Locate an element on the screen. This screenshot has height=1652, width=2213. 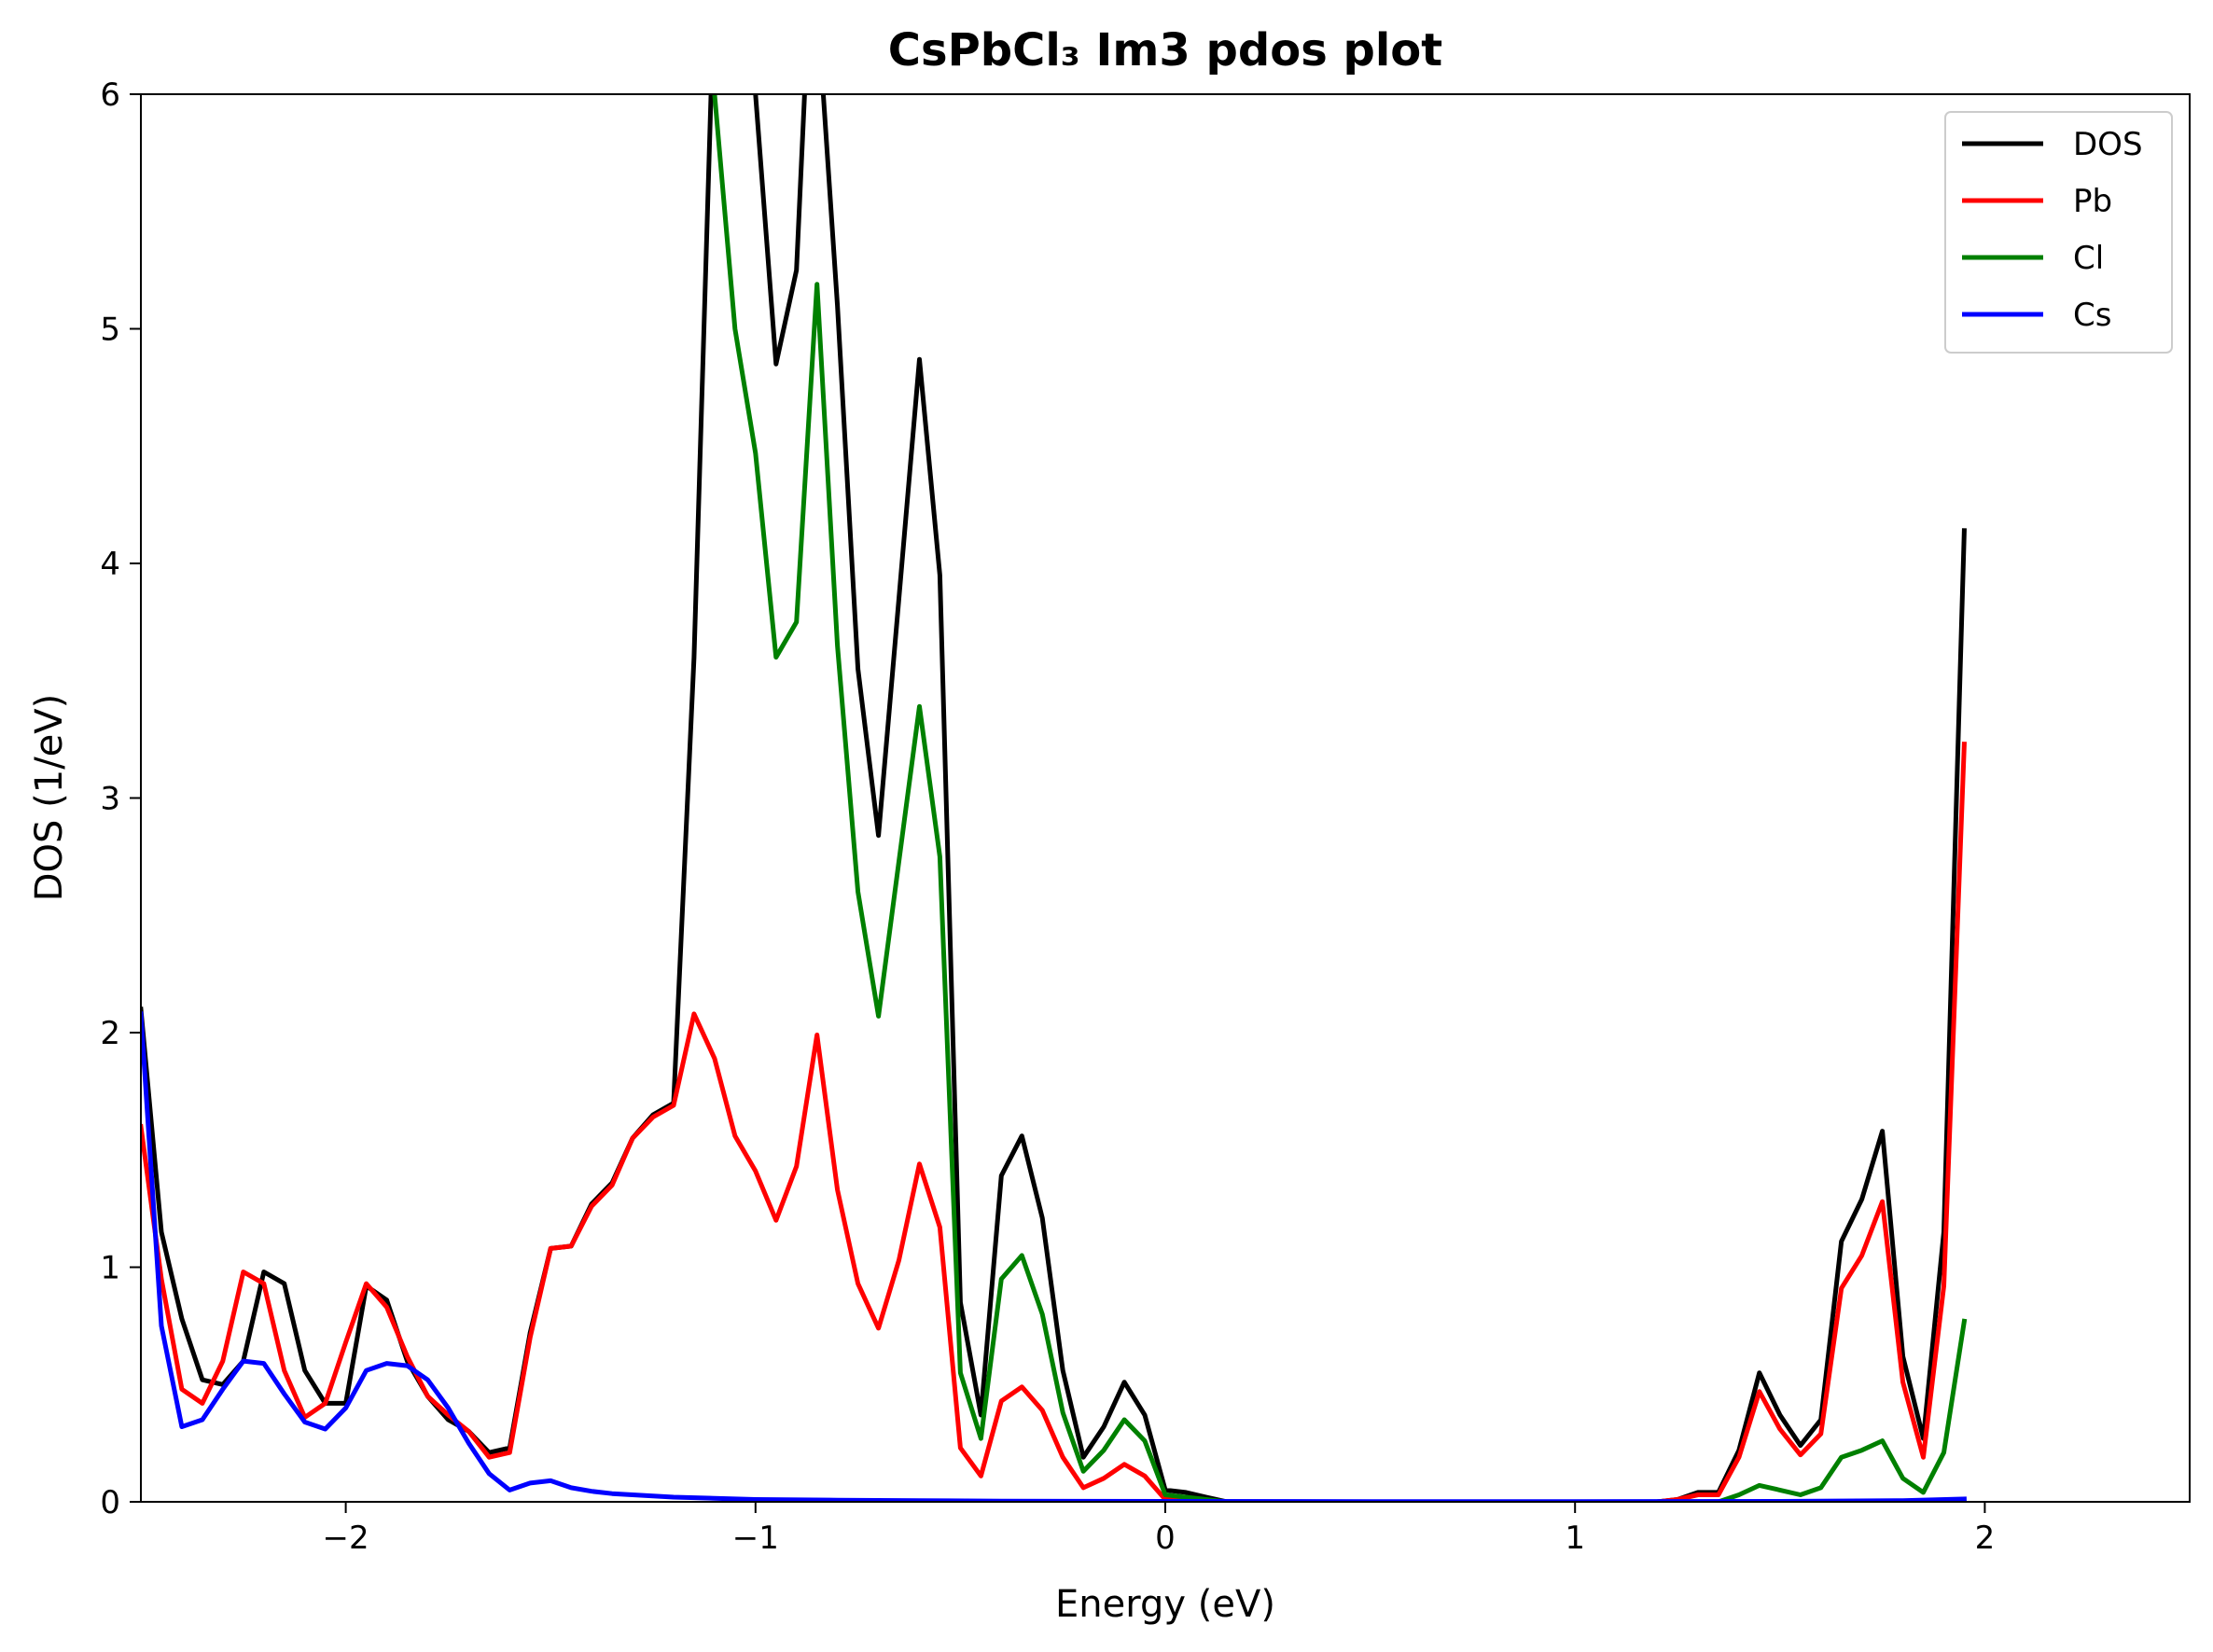
x-axis-label: Energy (eV) is located at coordinates (1165, 1605).